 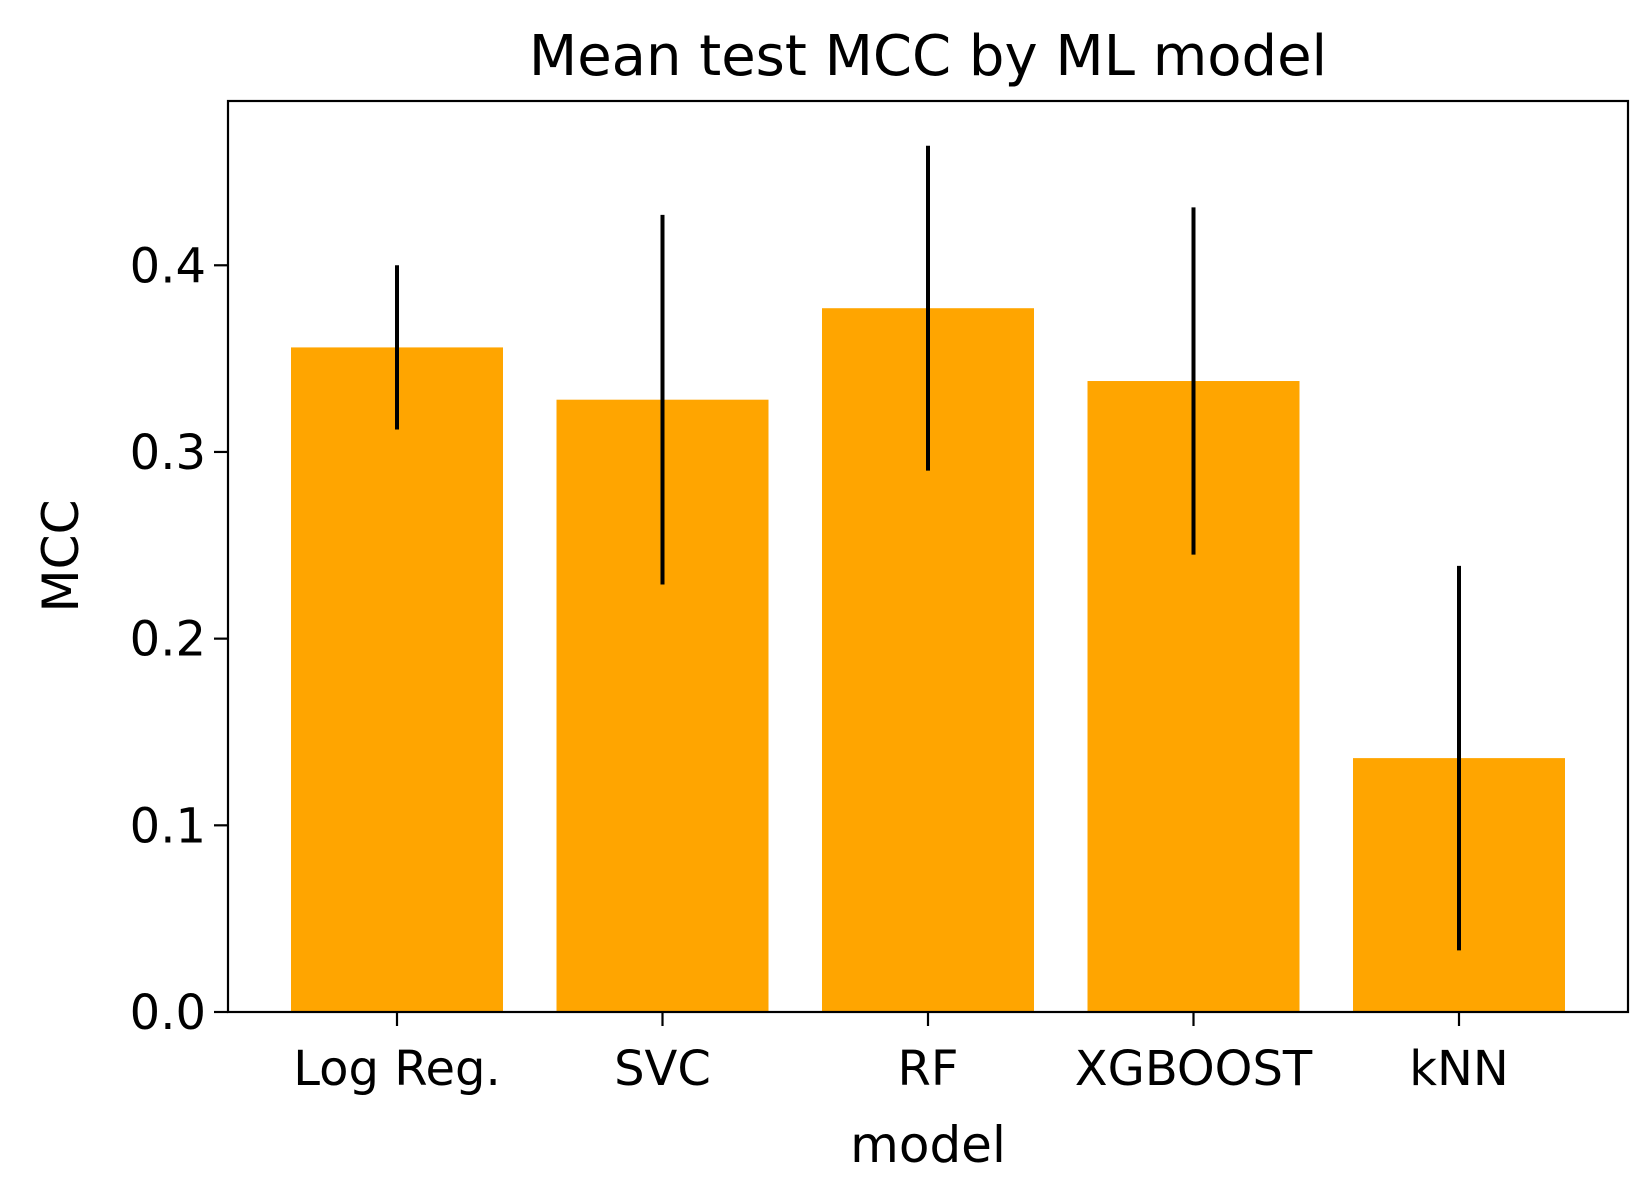 What do you see at coordinates (1194, 1069) in the screenshot?
I see `x-tick-label-xgboost: XGBOOST` at bounding box center [1194, 1069].